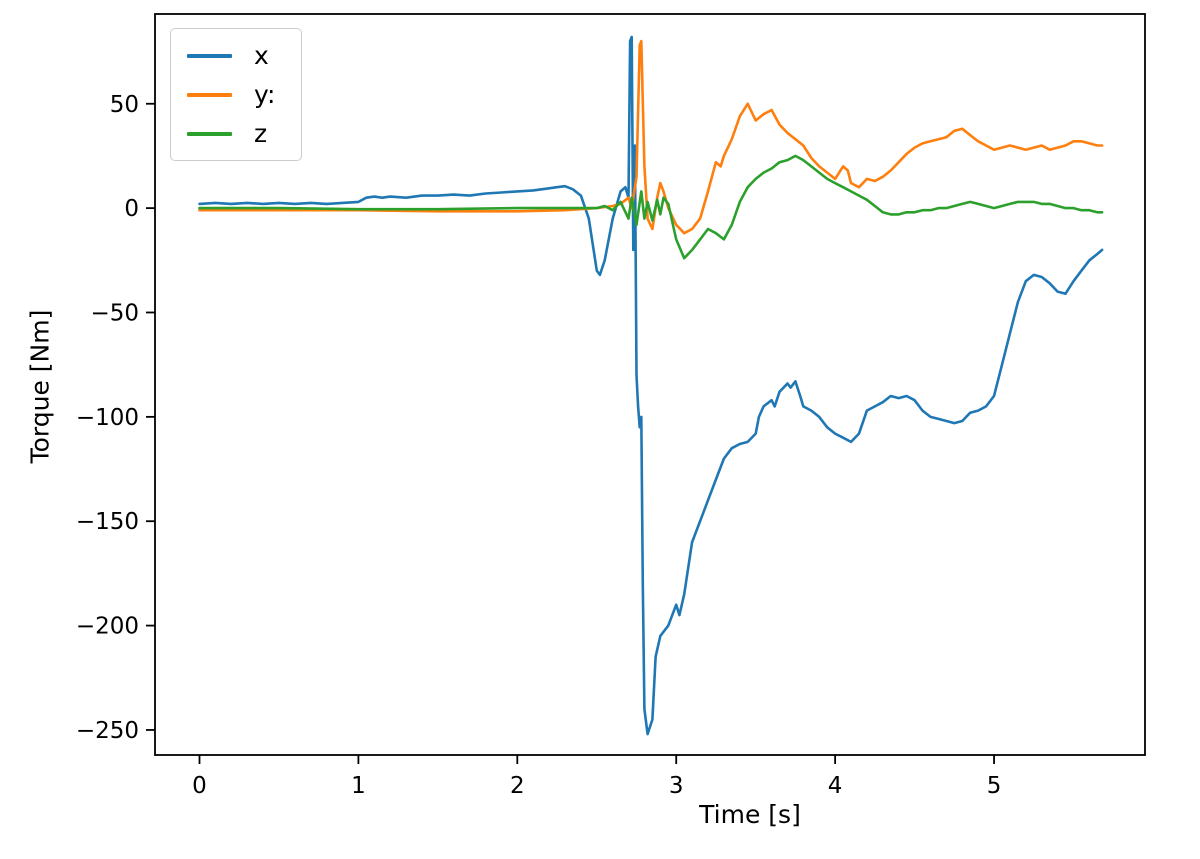  I want to click on y-tick-label: −200, so click(107, 627).